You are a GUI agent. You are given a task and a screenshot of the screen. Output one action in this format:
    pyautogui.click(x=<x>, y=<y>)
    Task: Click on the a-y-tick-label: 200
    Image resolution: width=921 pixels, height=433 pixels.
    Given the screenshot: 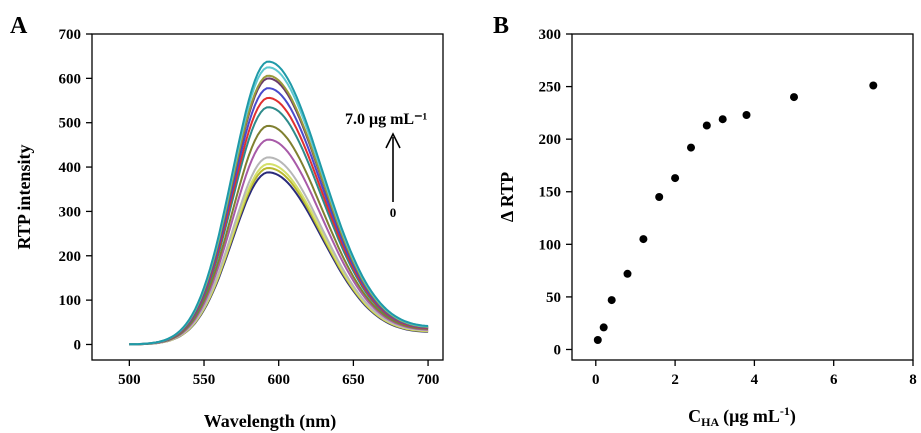 What is the action you would take?
    pyautogui.click(x=70, y=257)
    